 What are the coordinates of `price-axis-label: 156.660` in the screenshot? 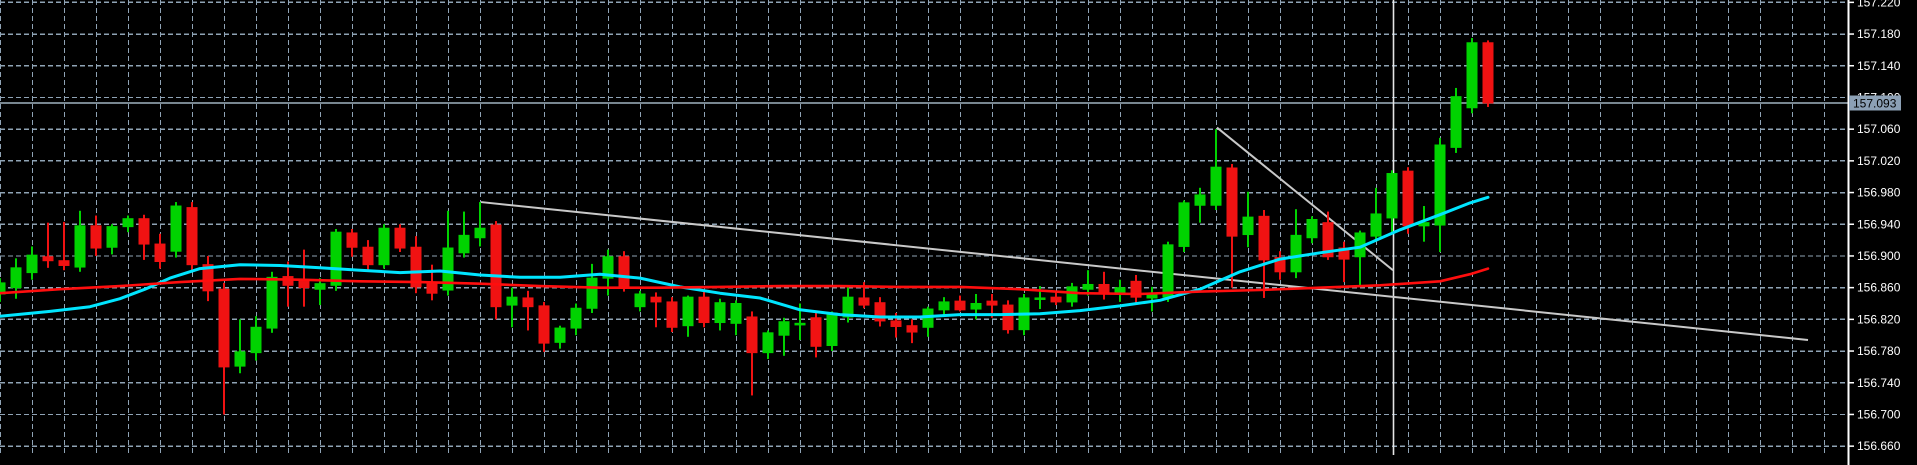 It's located at (1879, 446).